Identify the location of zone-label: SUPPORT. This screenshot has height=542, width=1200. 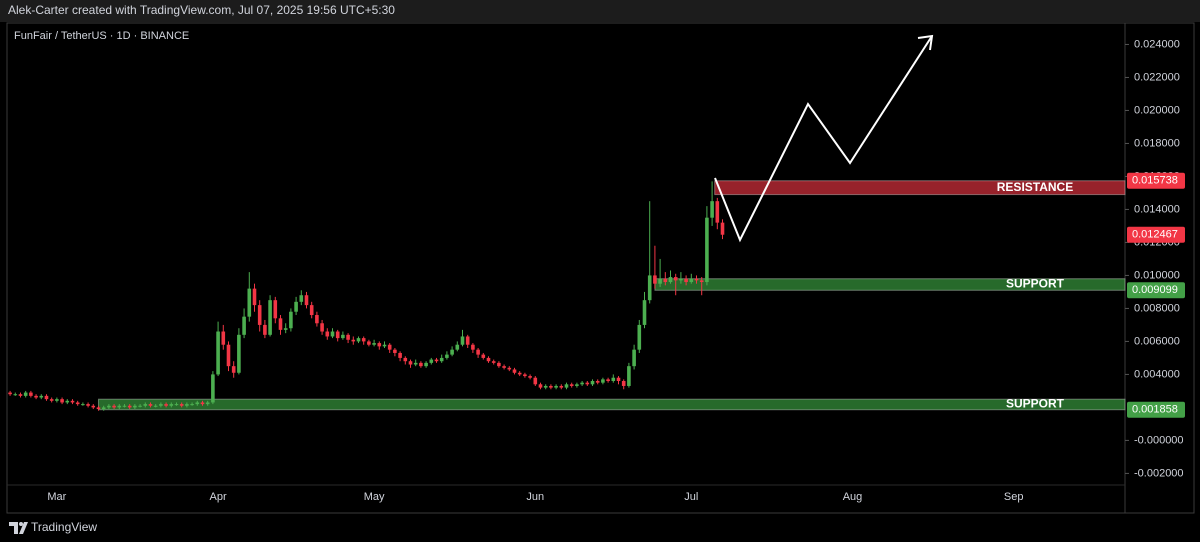
(1035, 284).